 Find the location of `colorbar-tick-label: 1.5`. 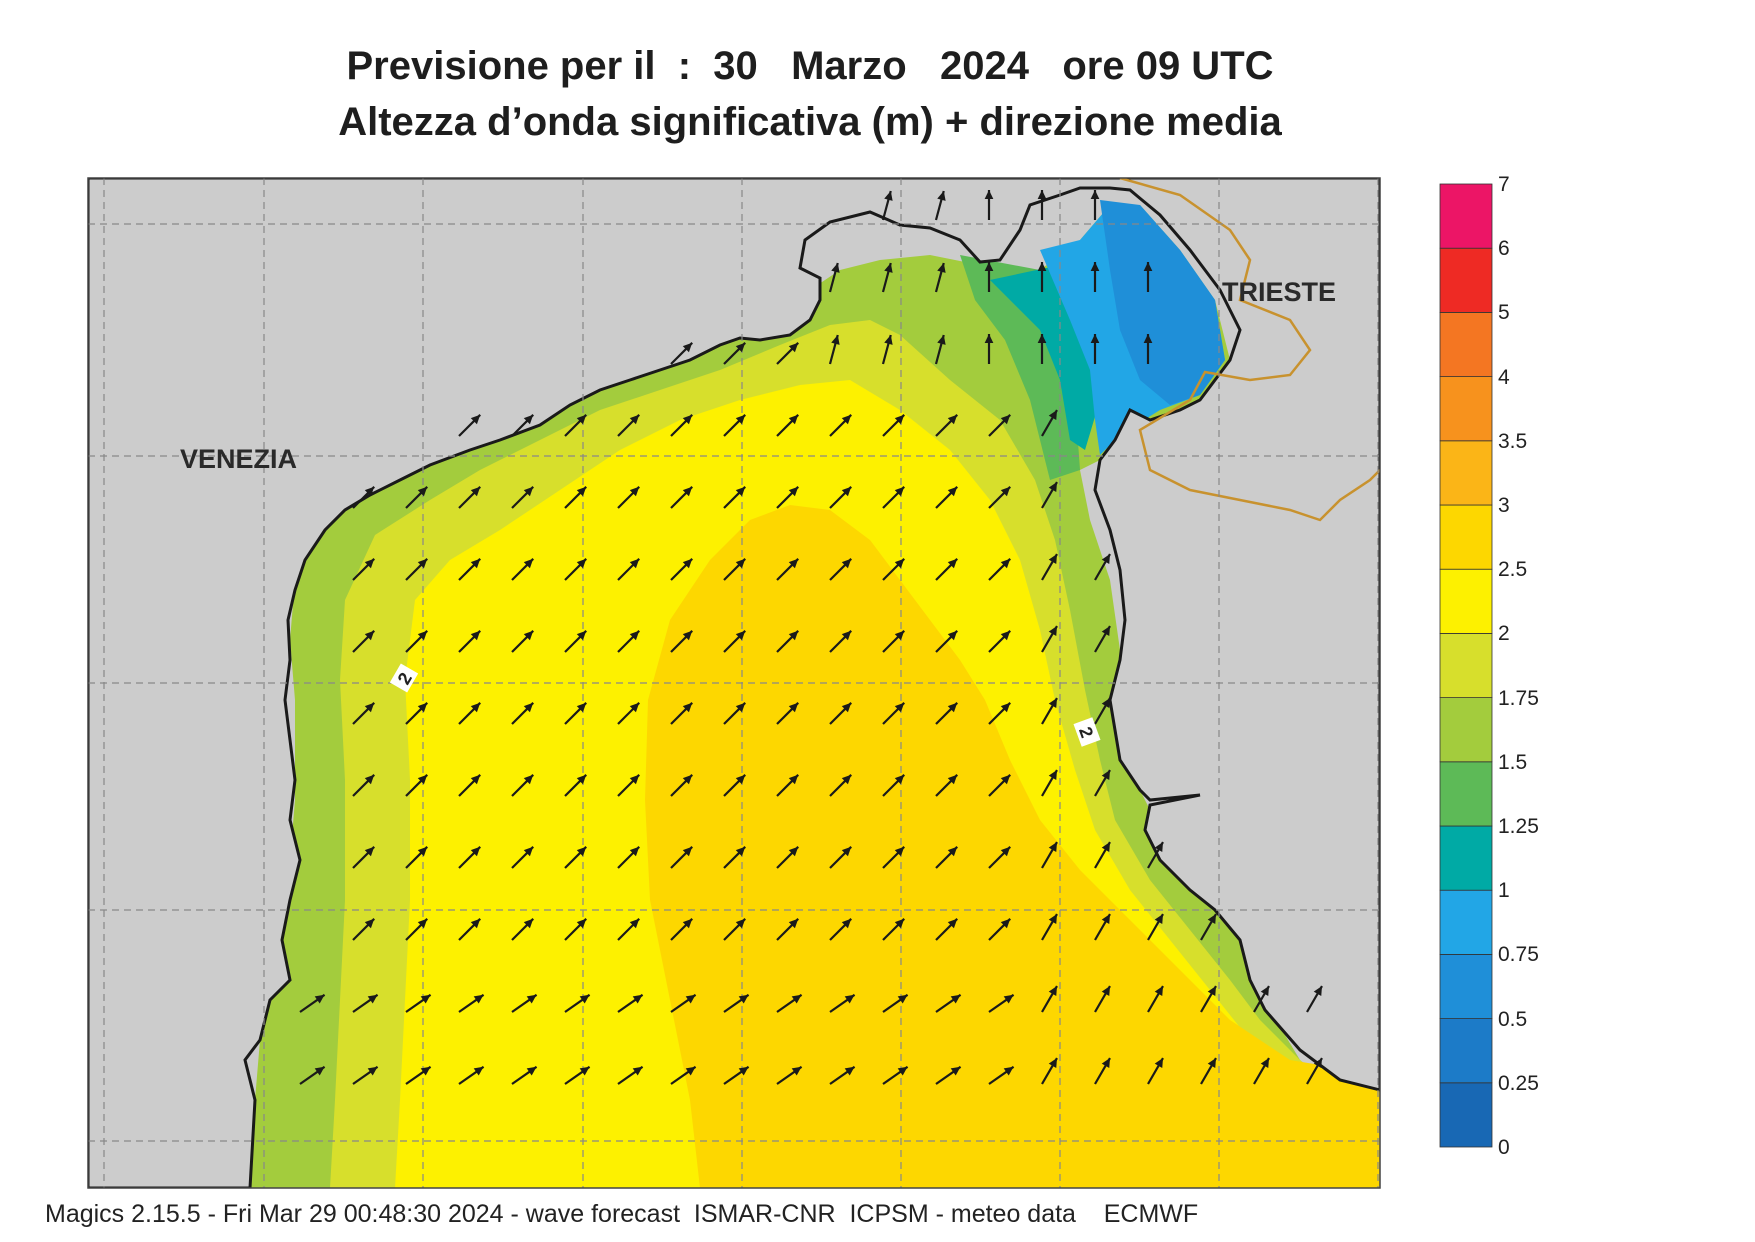

colorbar-tick-label: 1.5 is located at coordinates (1513, 762).